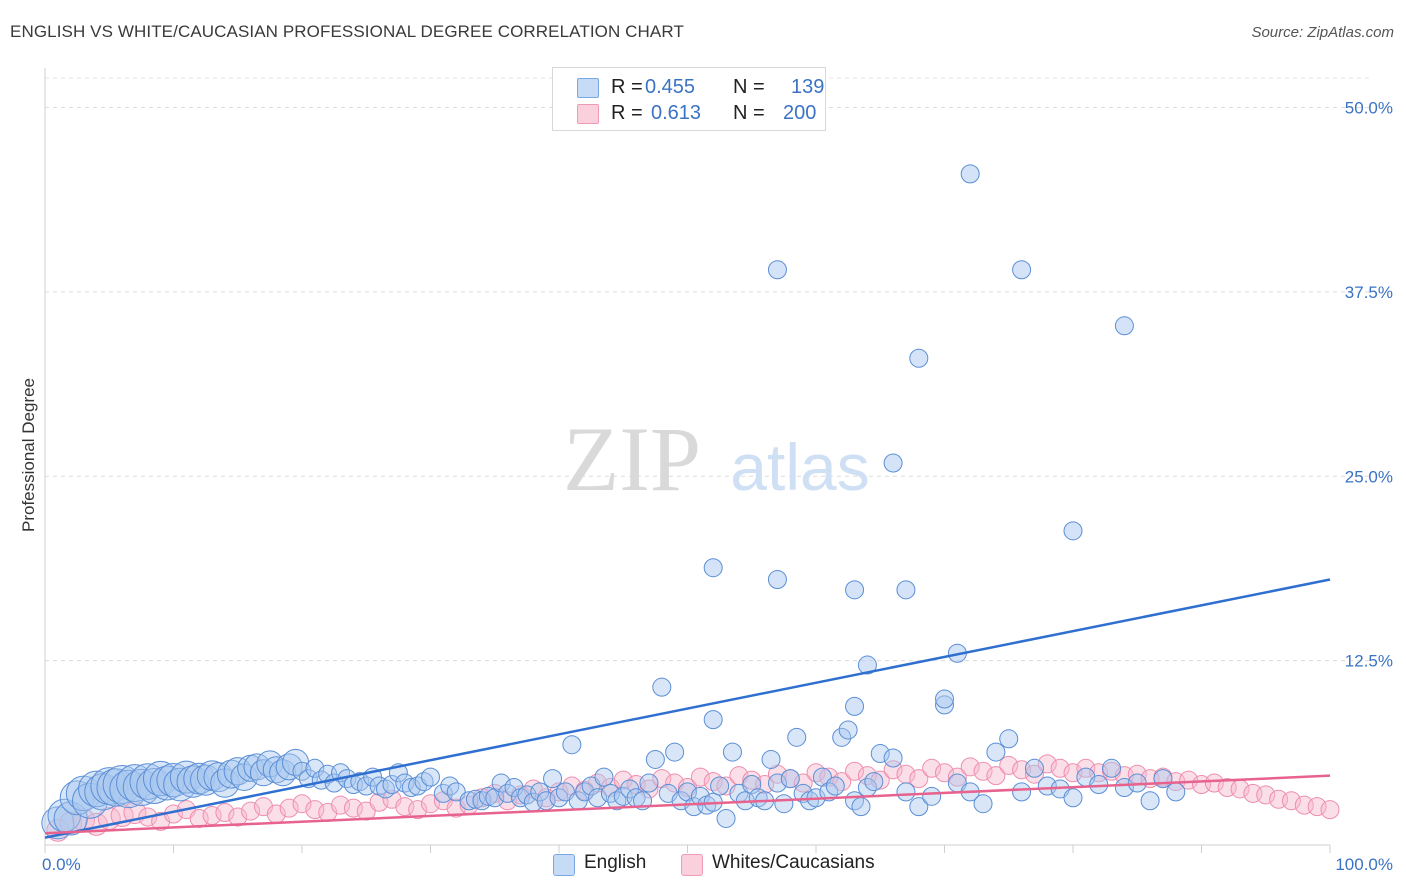  Describe the element at coordinates (615, 862) in the screenshot. I see `bottom-legend-label-english: English` at that location.